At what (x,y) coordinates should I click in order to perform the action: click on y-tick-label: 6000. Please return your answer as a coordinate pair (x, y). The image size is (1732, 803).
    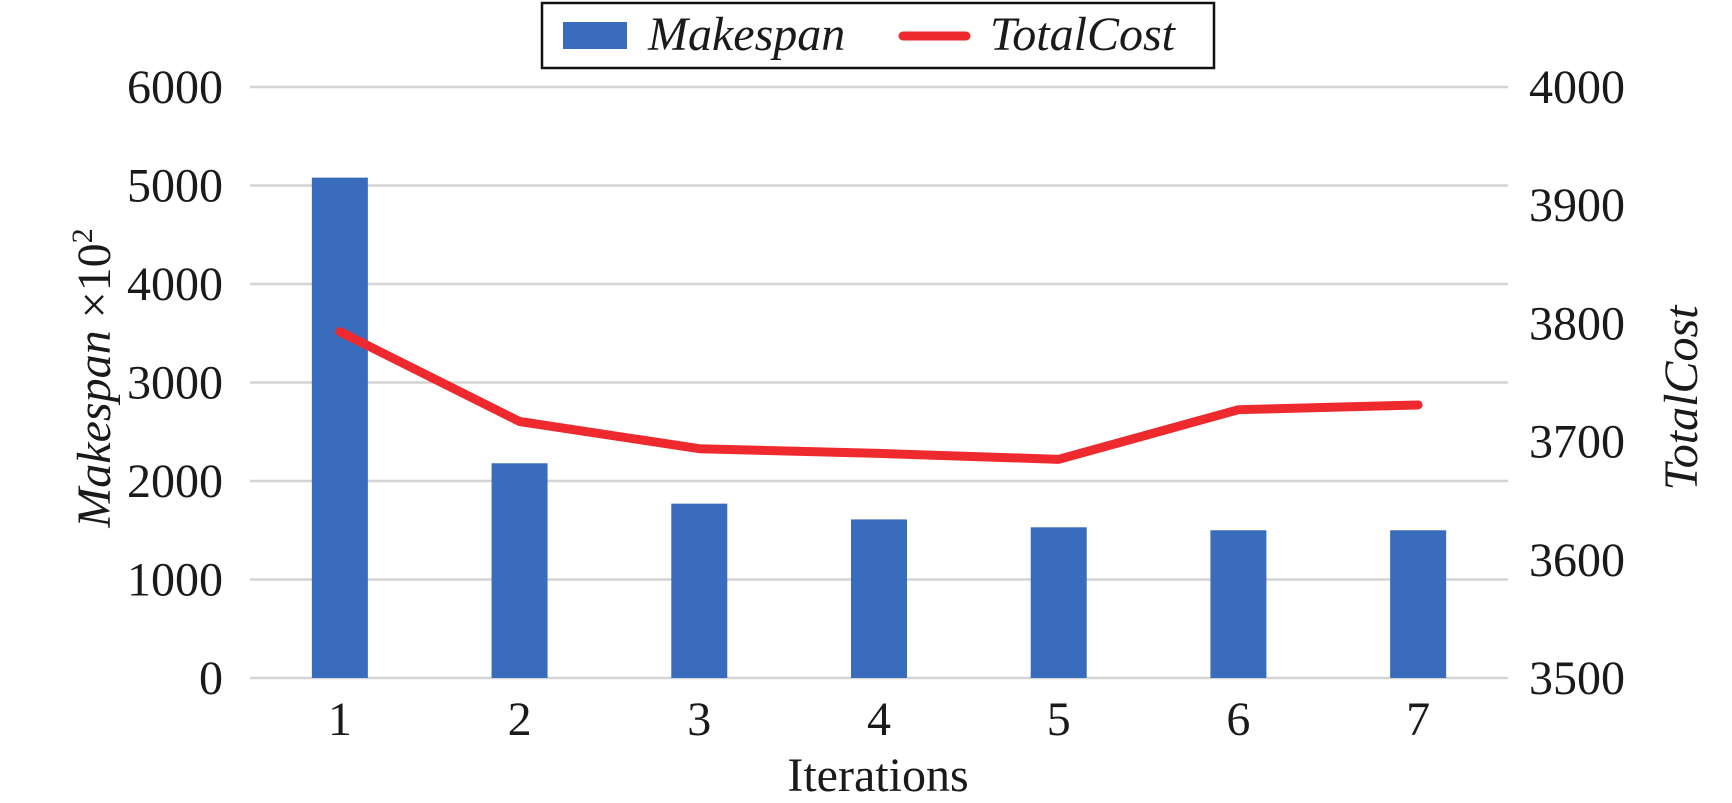
    Looking at the image, I should click on (175, 87).